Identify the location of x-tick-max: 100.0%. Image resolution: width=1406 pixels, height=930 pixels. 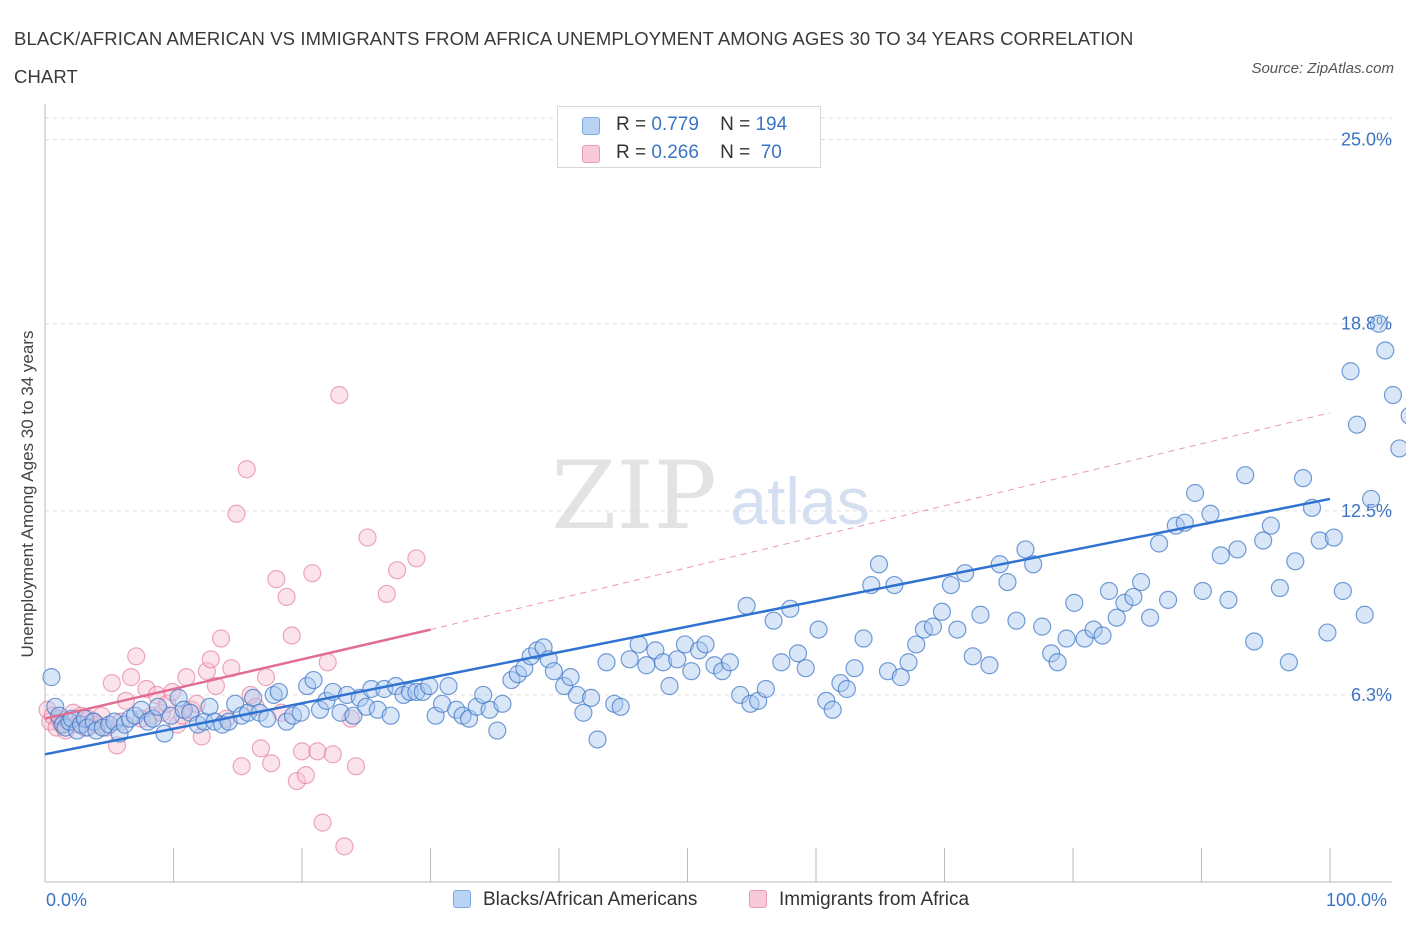
(1357, 900).